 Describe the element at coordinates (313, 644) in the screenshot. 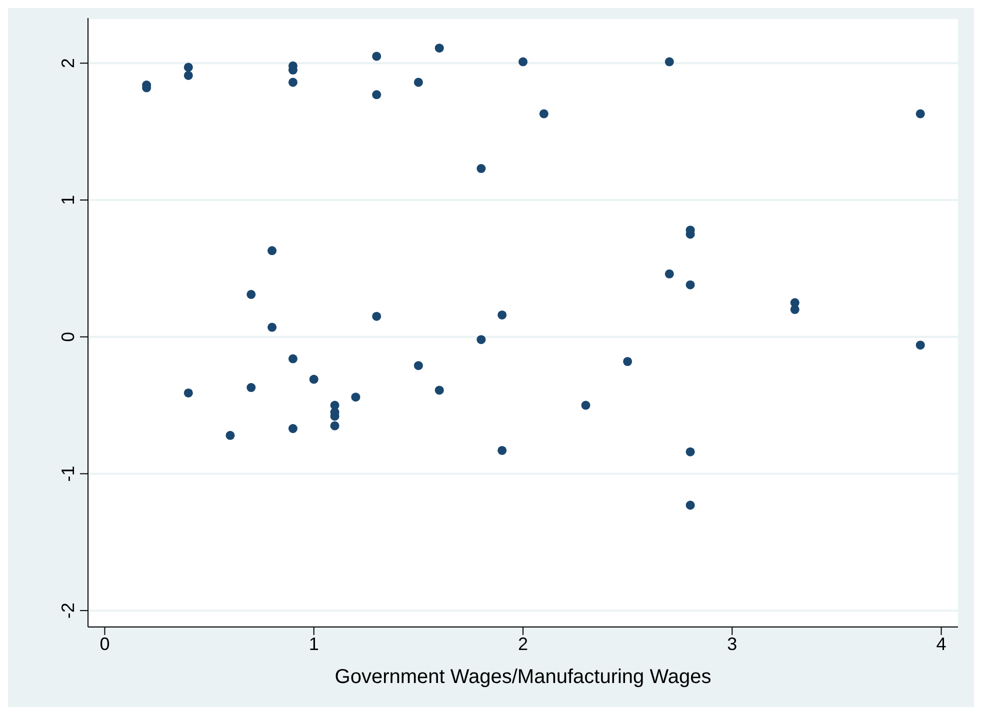

I see `x-tick-label: 1` at that location.